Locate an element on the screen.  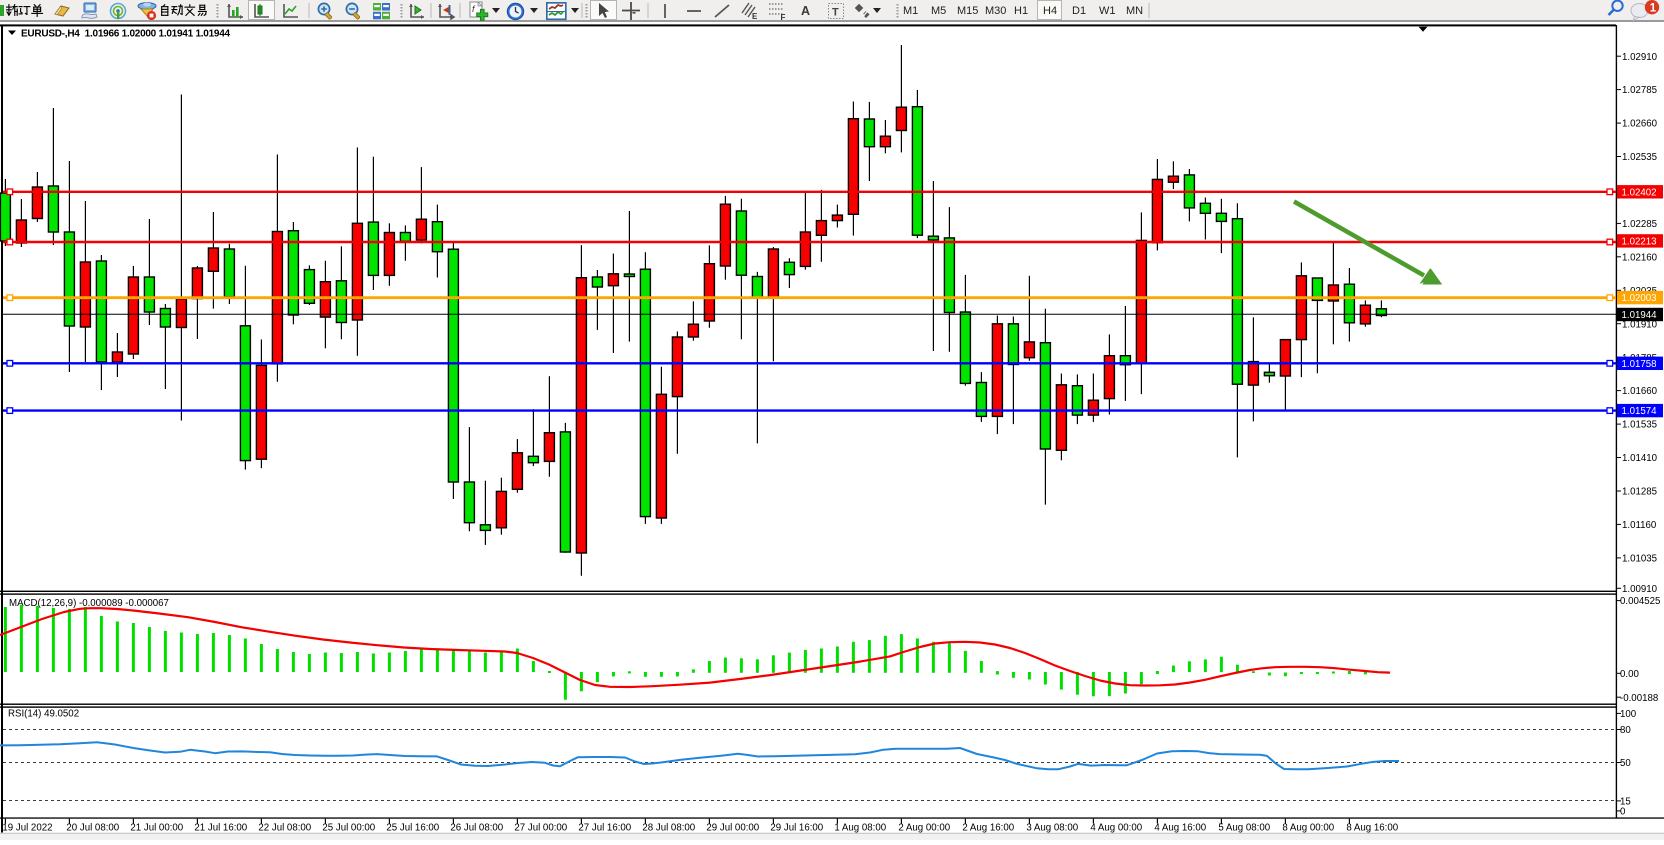
svg-text: 0 is located at coordinates (1623, 812).